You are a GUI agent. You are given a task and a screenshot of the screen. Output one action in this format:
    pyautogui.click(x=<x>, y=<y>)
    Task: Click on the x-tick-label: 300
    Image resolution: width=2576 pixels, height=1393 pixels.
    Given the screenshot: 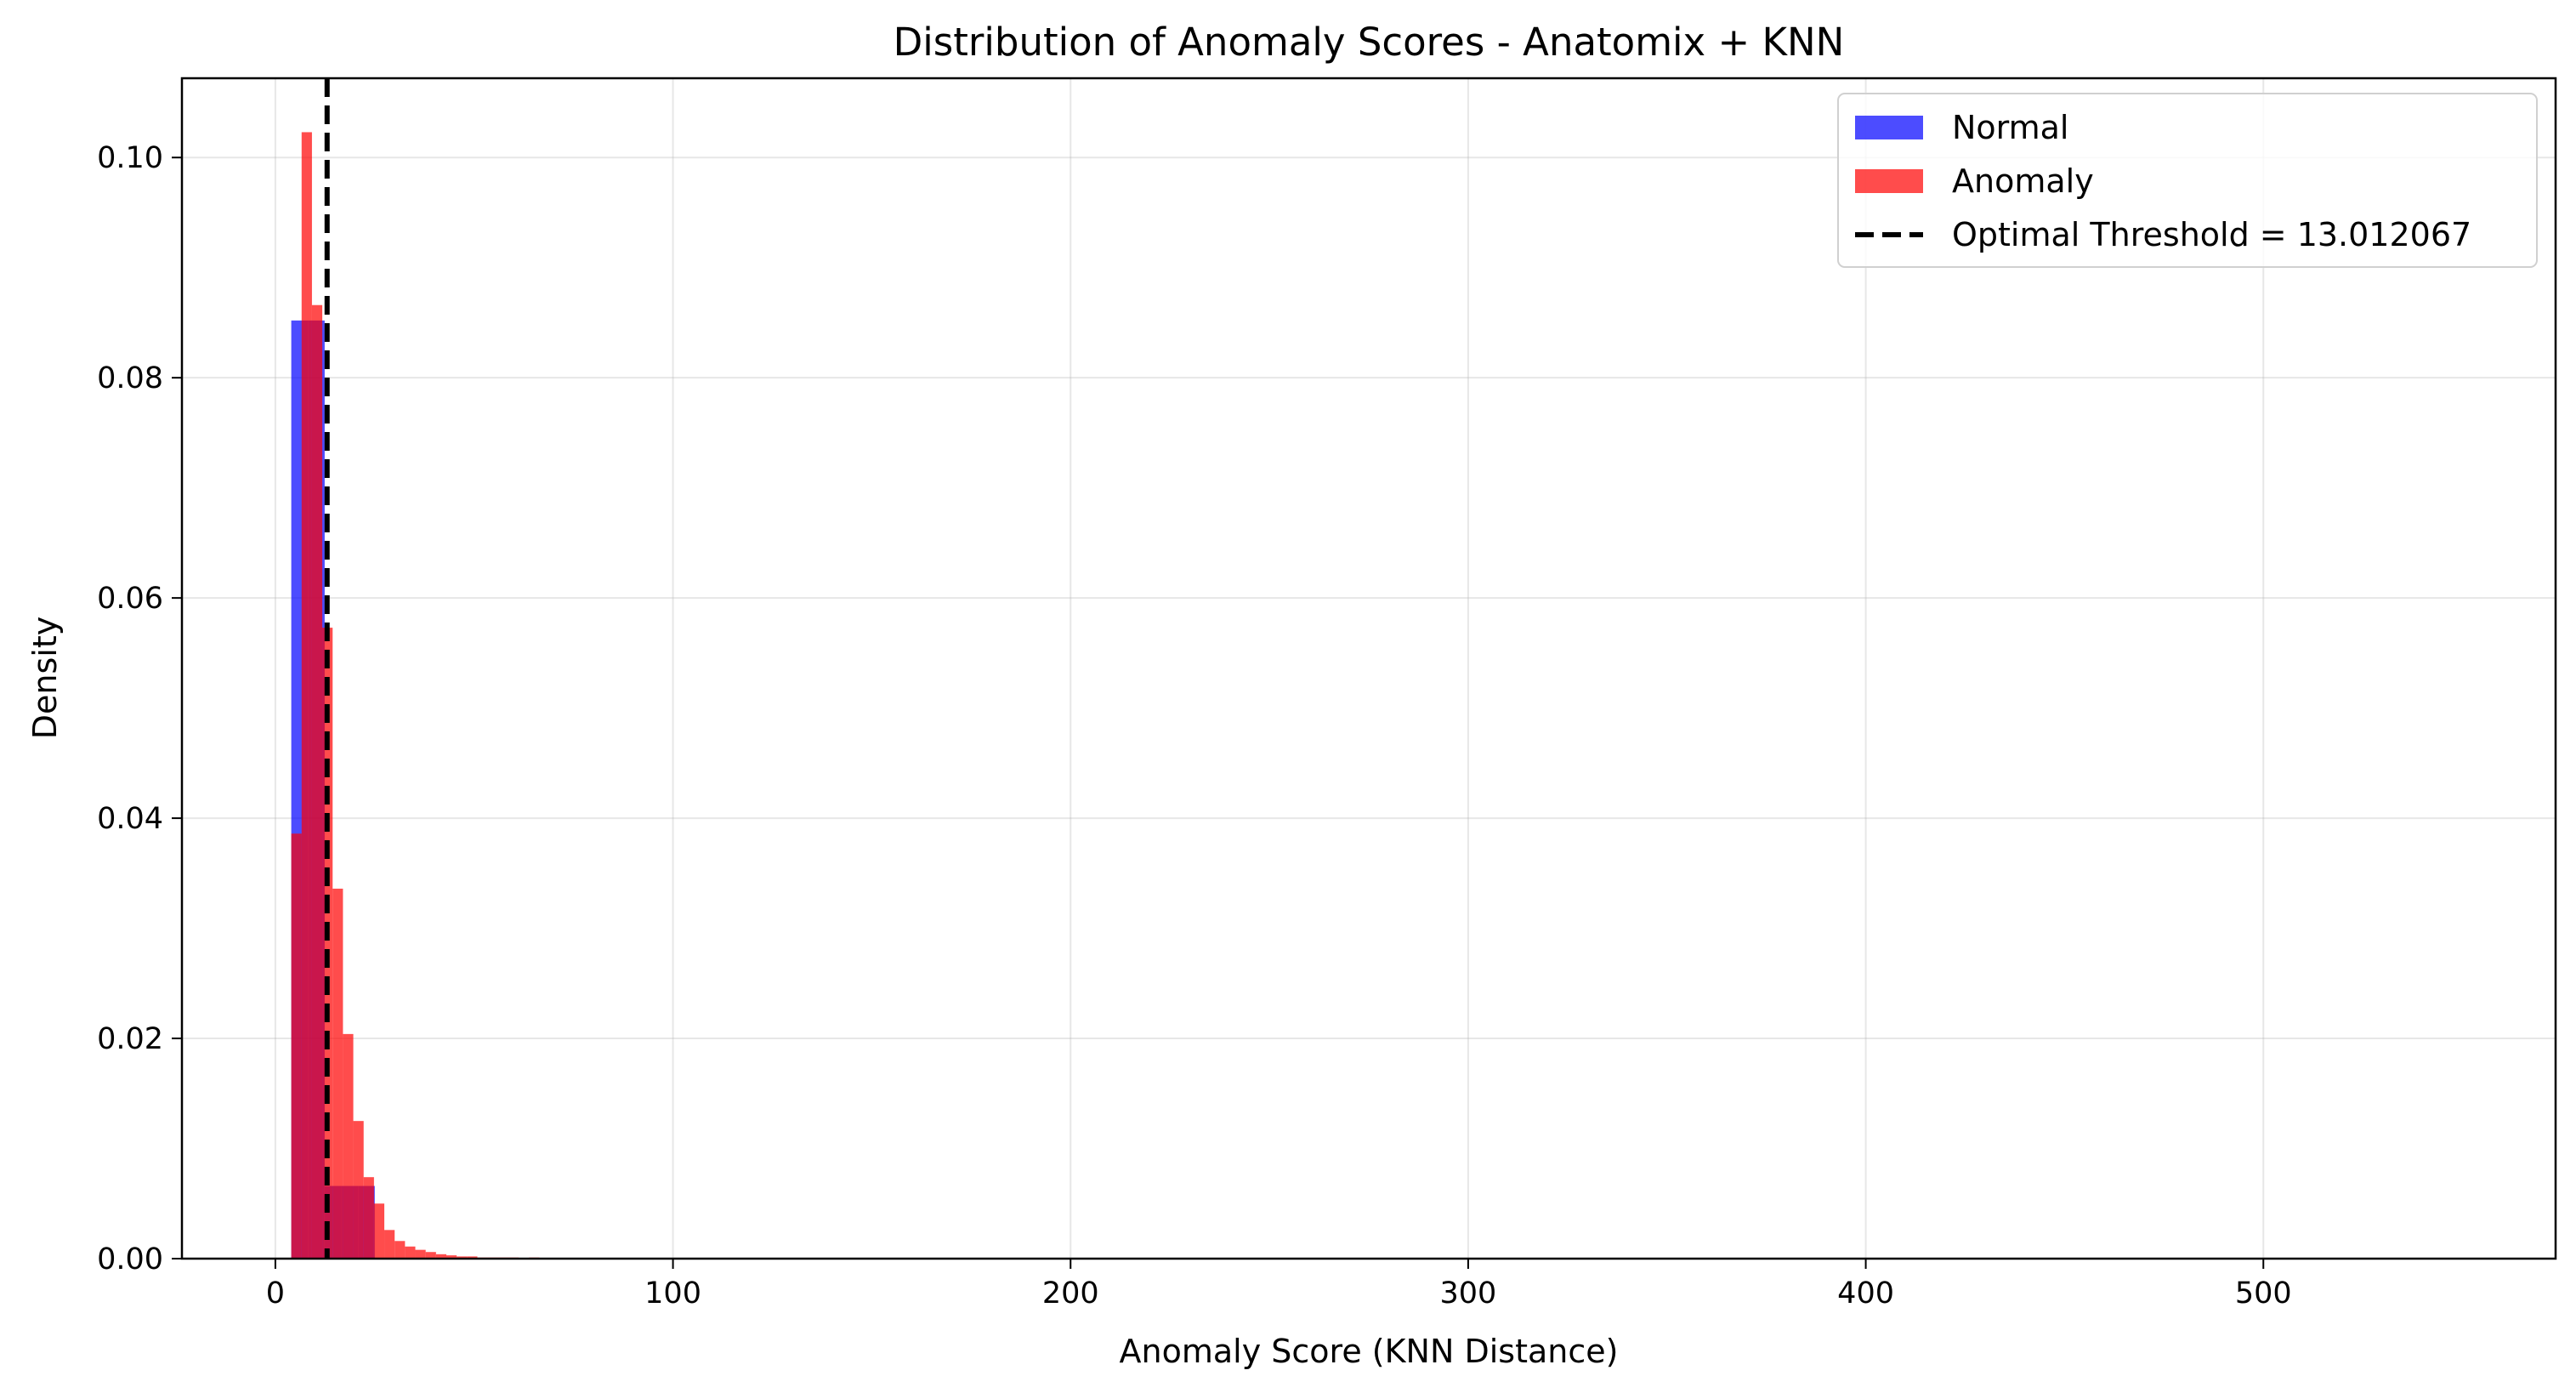 What is the action you would take?
    pyautogui.click(x=1469, y=1293)
    